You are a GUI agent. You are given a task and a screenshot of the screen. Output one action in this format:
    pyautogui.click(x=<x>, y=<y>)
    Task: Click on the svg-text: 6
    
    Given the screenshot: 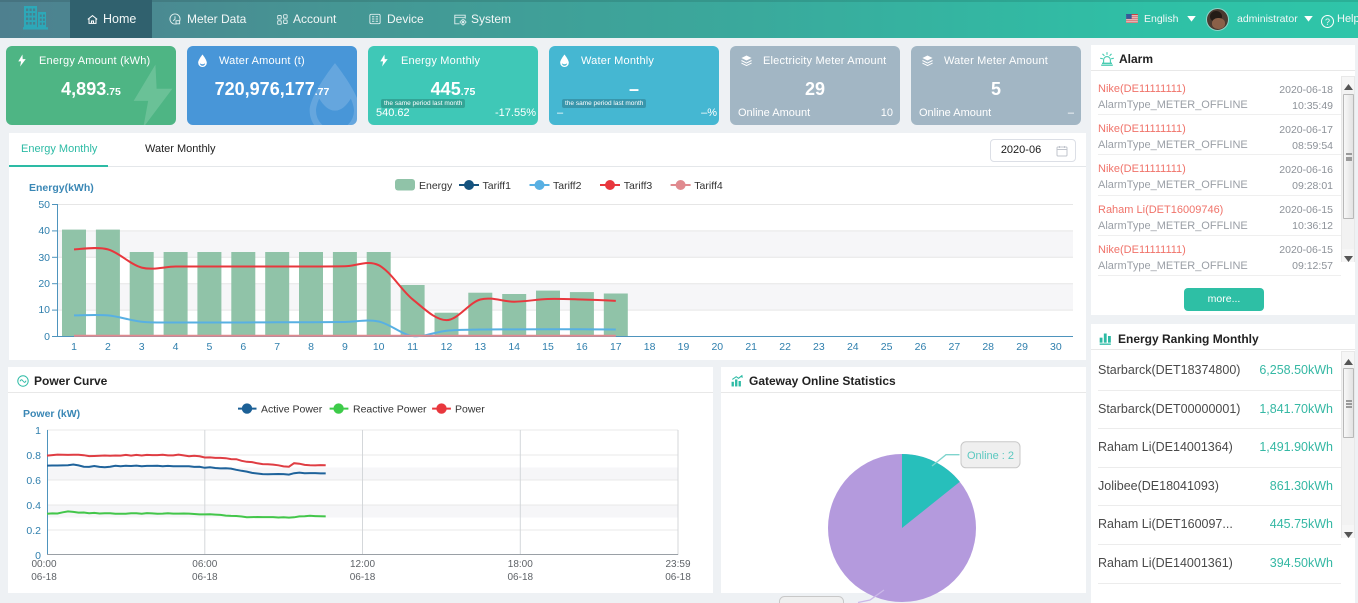 What is the action you would take?
    pyautogui.click(x=243, y=347)
    